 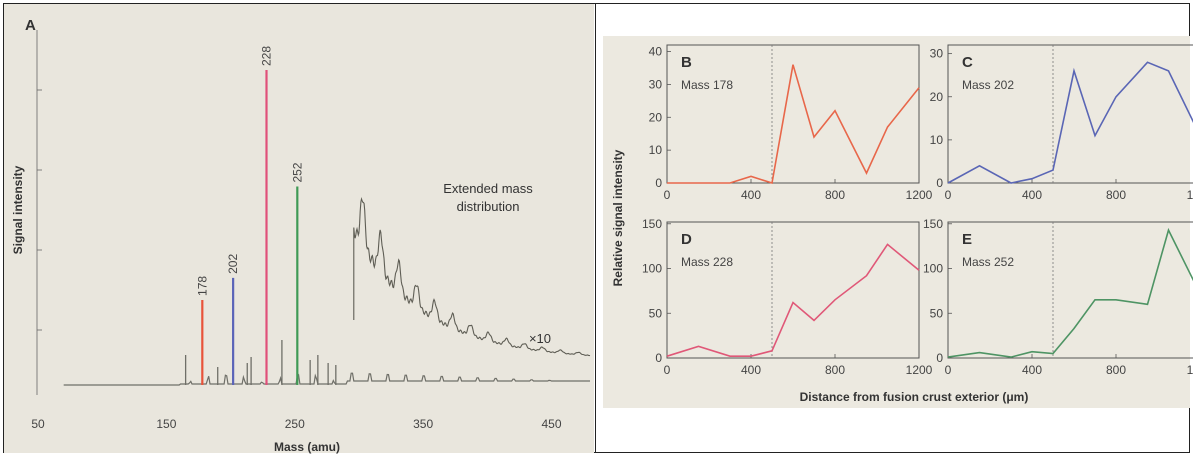 What do you see at coordinates (939, 358) in the screenshot?
I see `panel-e-y-tick-label: 0` at bounding box center [939, 358].